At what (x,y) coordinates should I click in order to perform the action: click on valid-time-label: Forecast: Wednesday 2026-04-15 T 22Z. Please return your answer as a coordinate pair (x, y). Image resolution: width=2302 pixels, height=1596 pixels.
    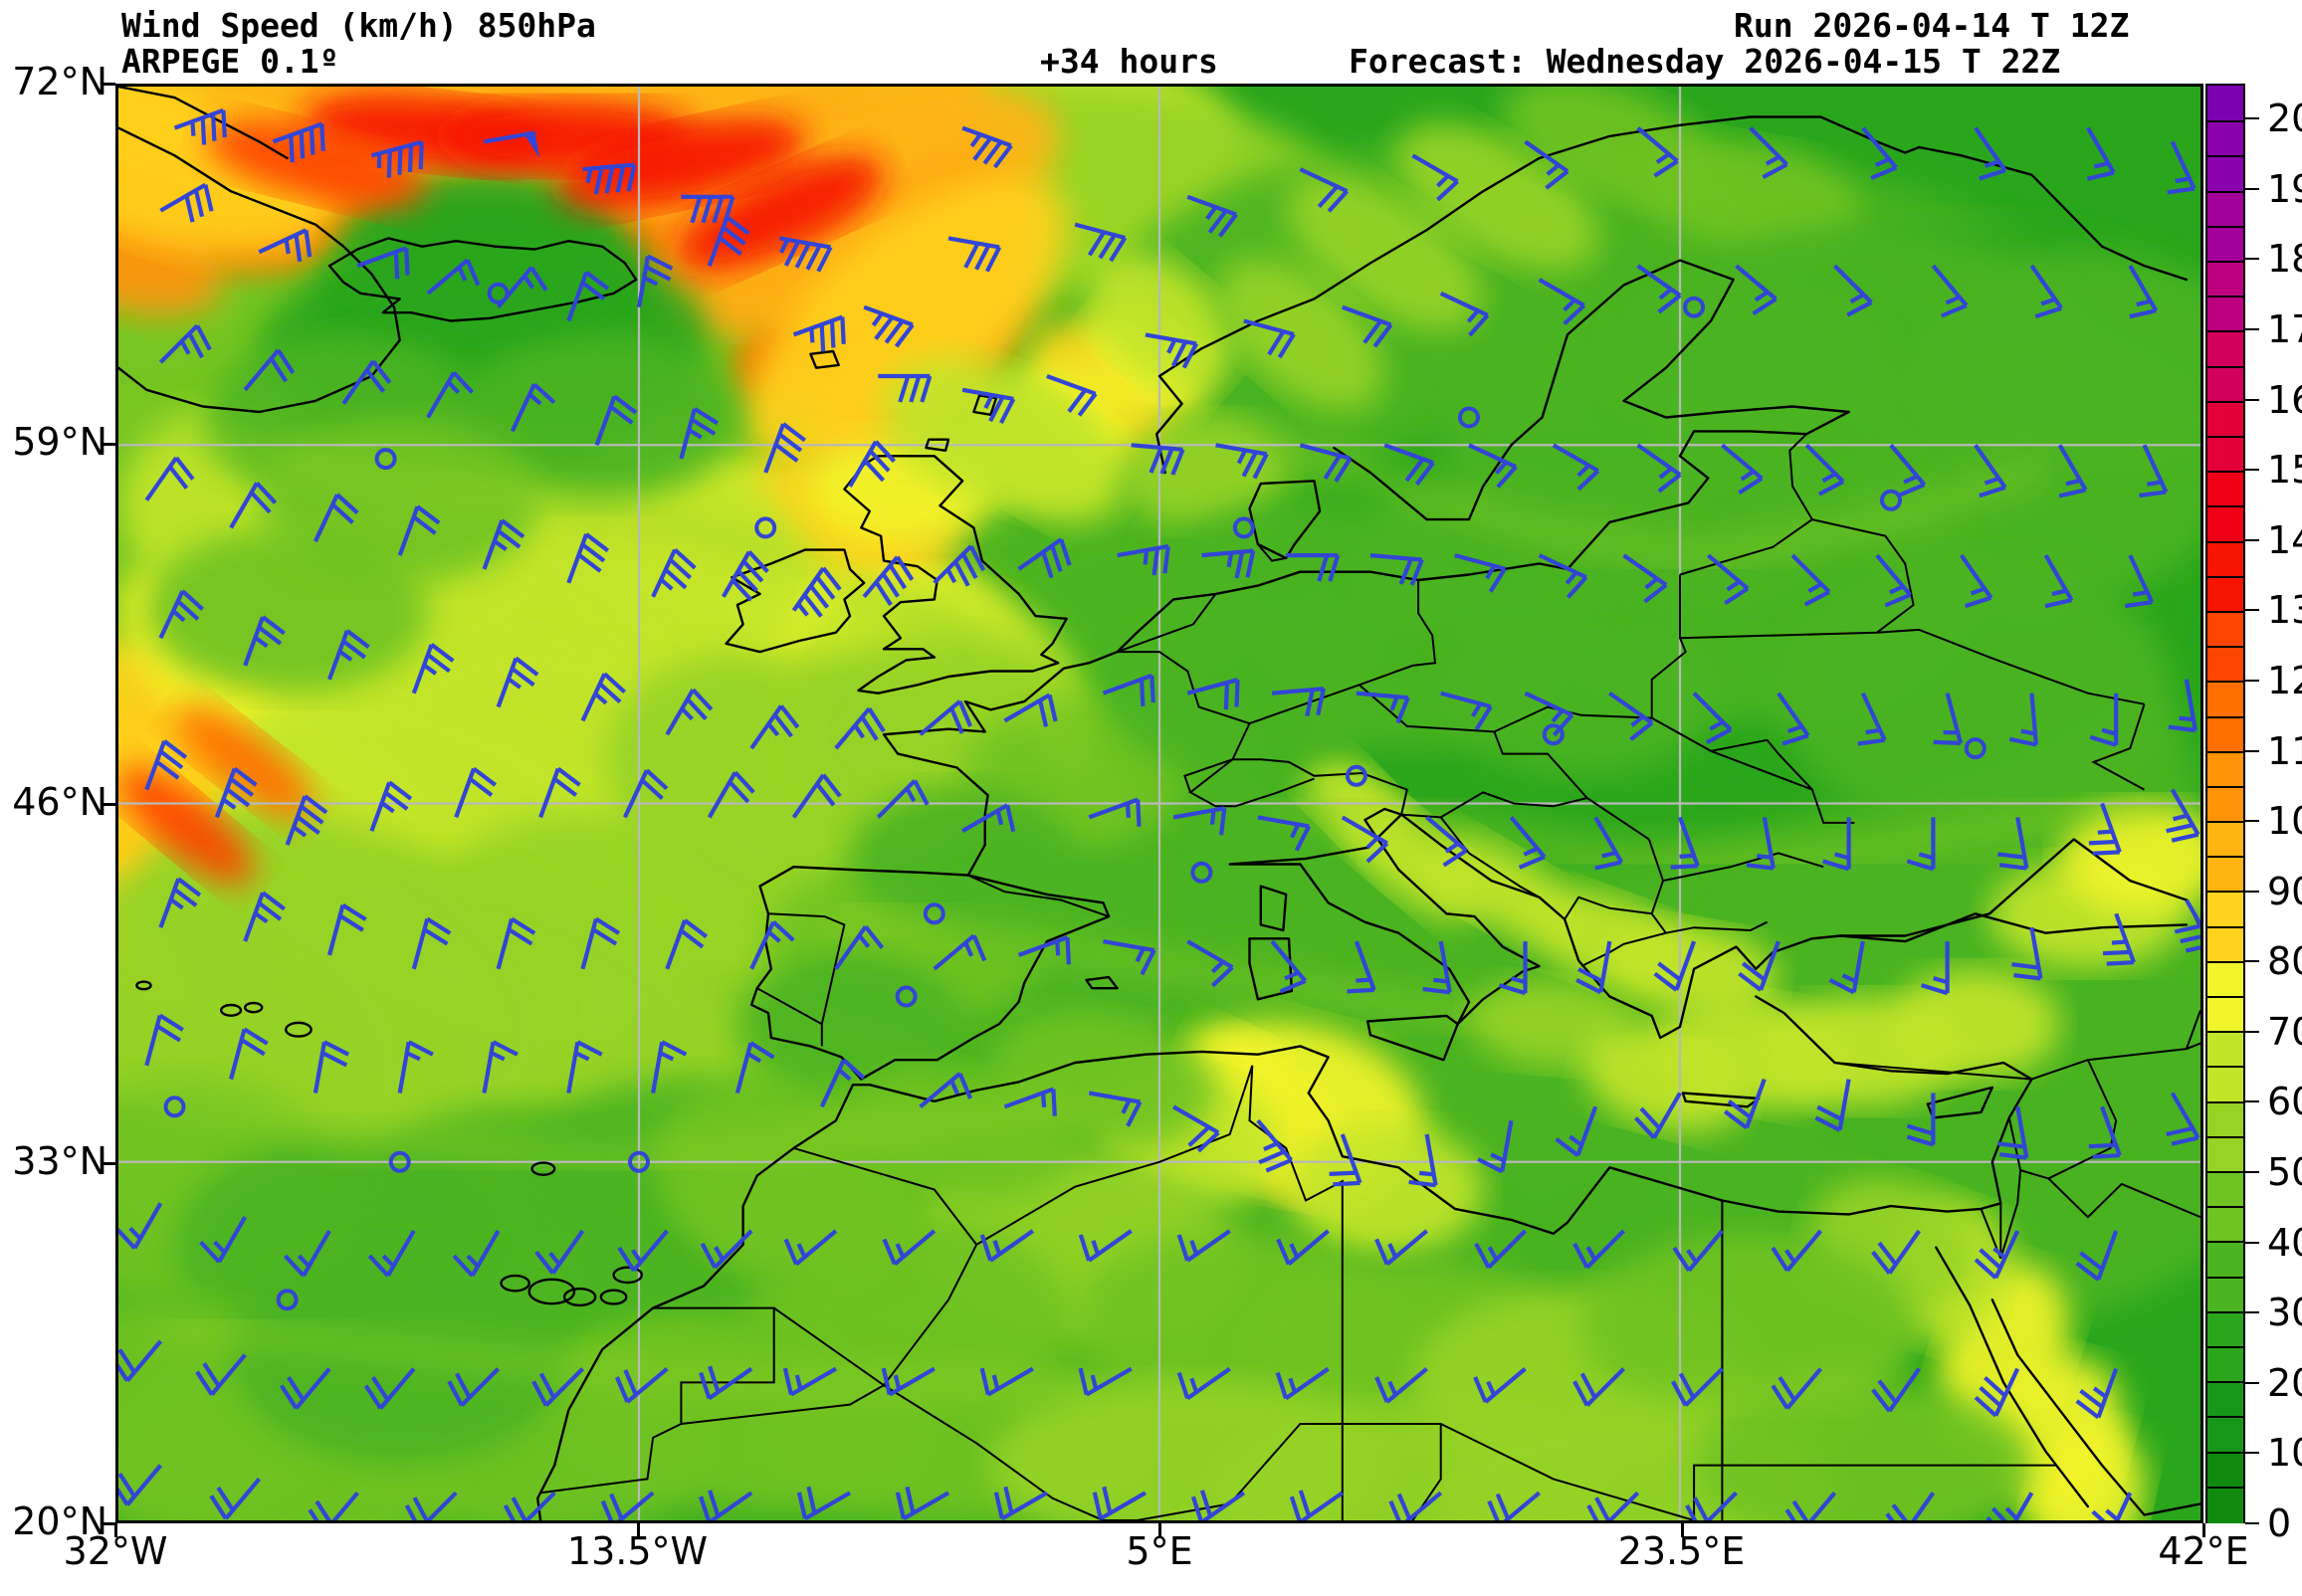
    Looking at the image, I should click on (1705, 61).